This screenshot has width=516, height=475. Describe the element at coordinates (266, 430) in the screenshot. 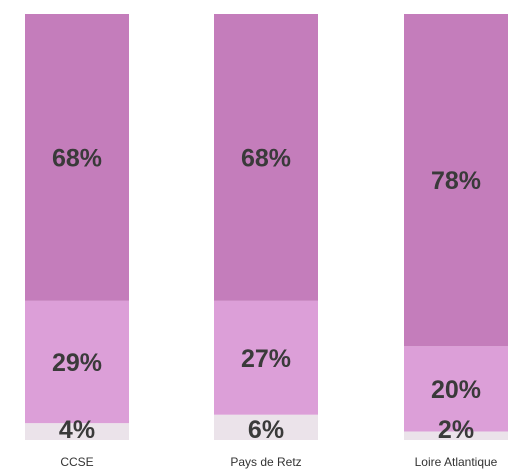

I see `data-label-1-2: 6%` at that location.